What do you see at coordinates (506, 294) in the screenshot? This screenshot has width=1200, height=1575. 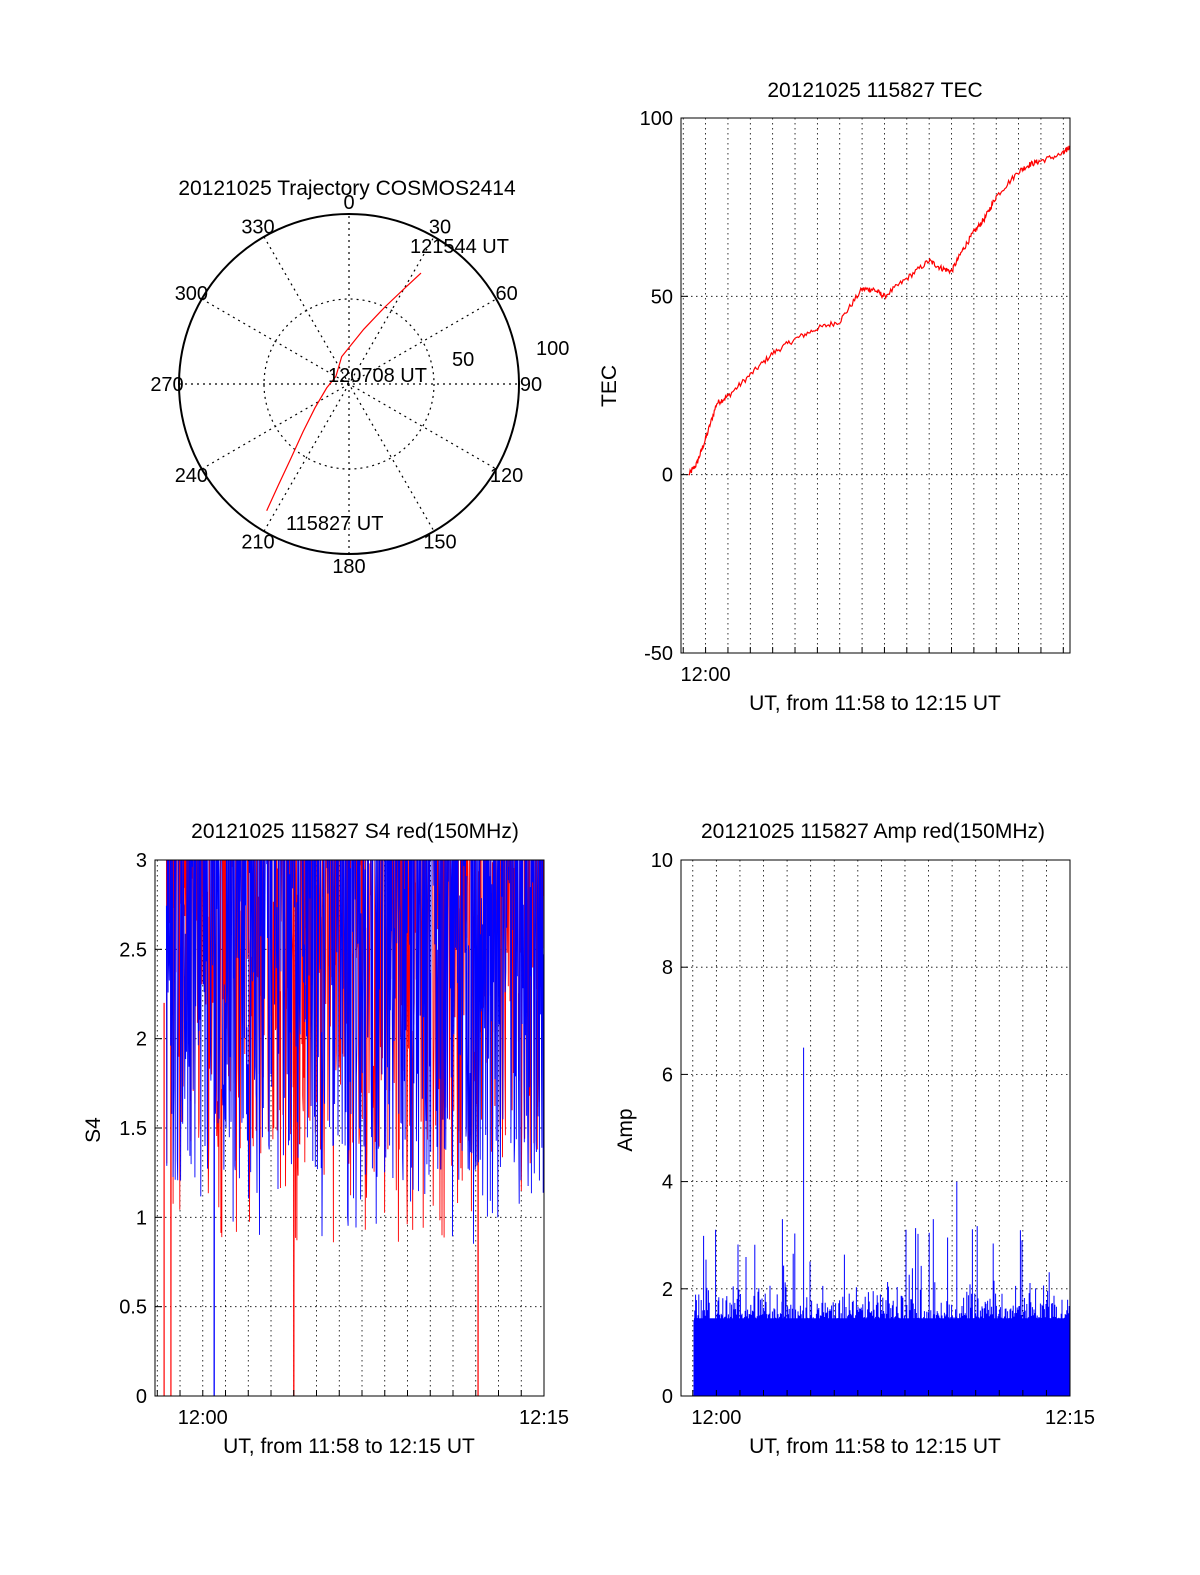 I see `azimuth-label: 60` at bounding box center [506, 294].